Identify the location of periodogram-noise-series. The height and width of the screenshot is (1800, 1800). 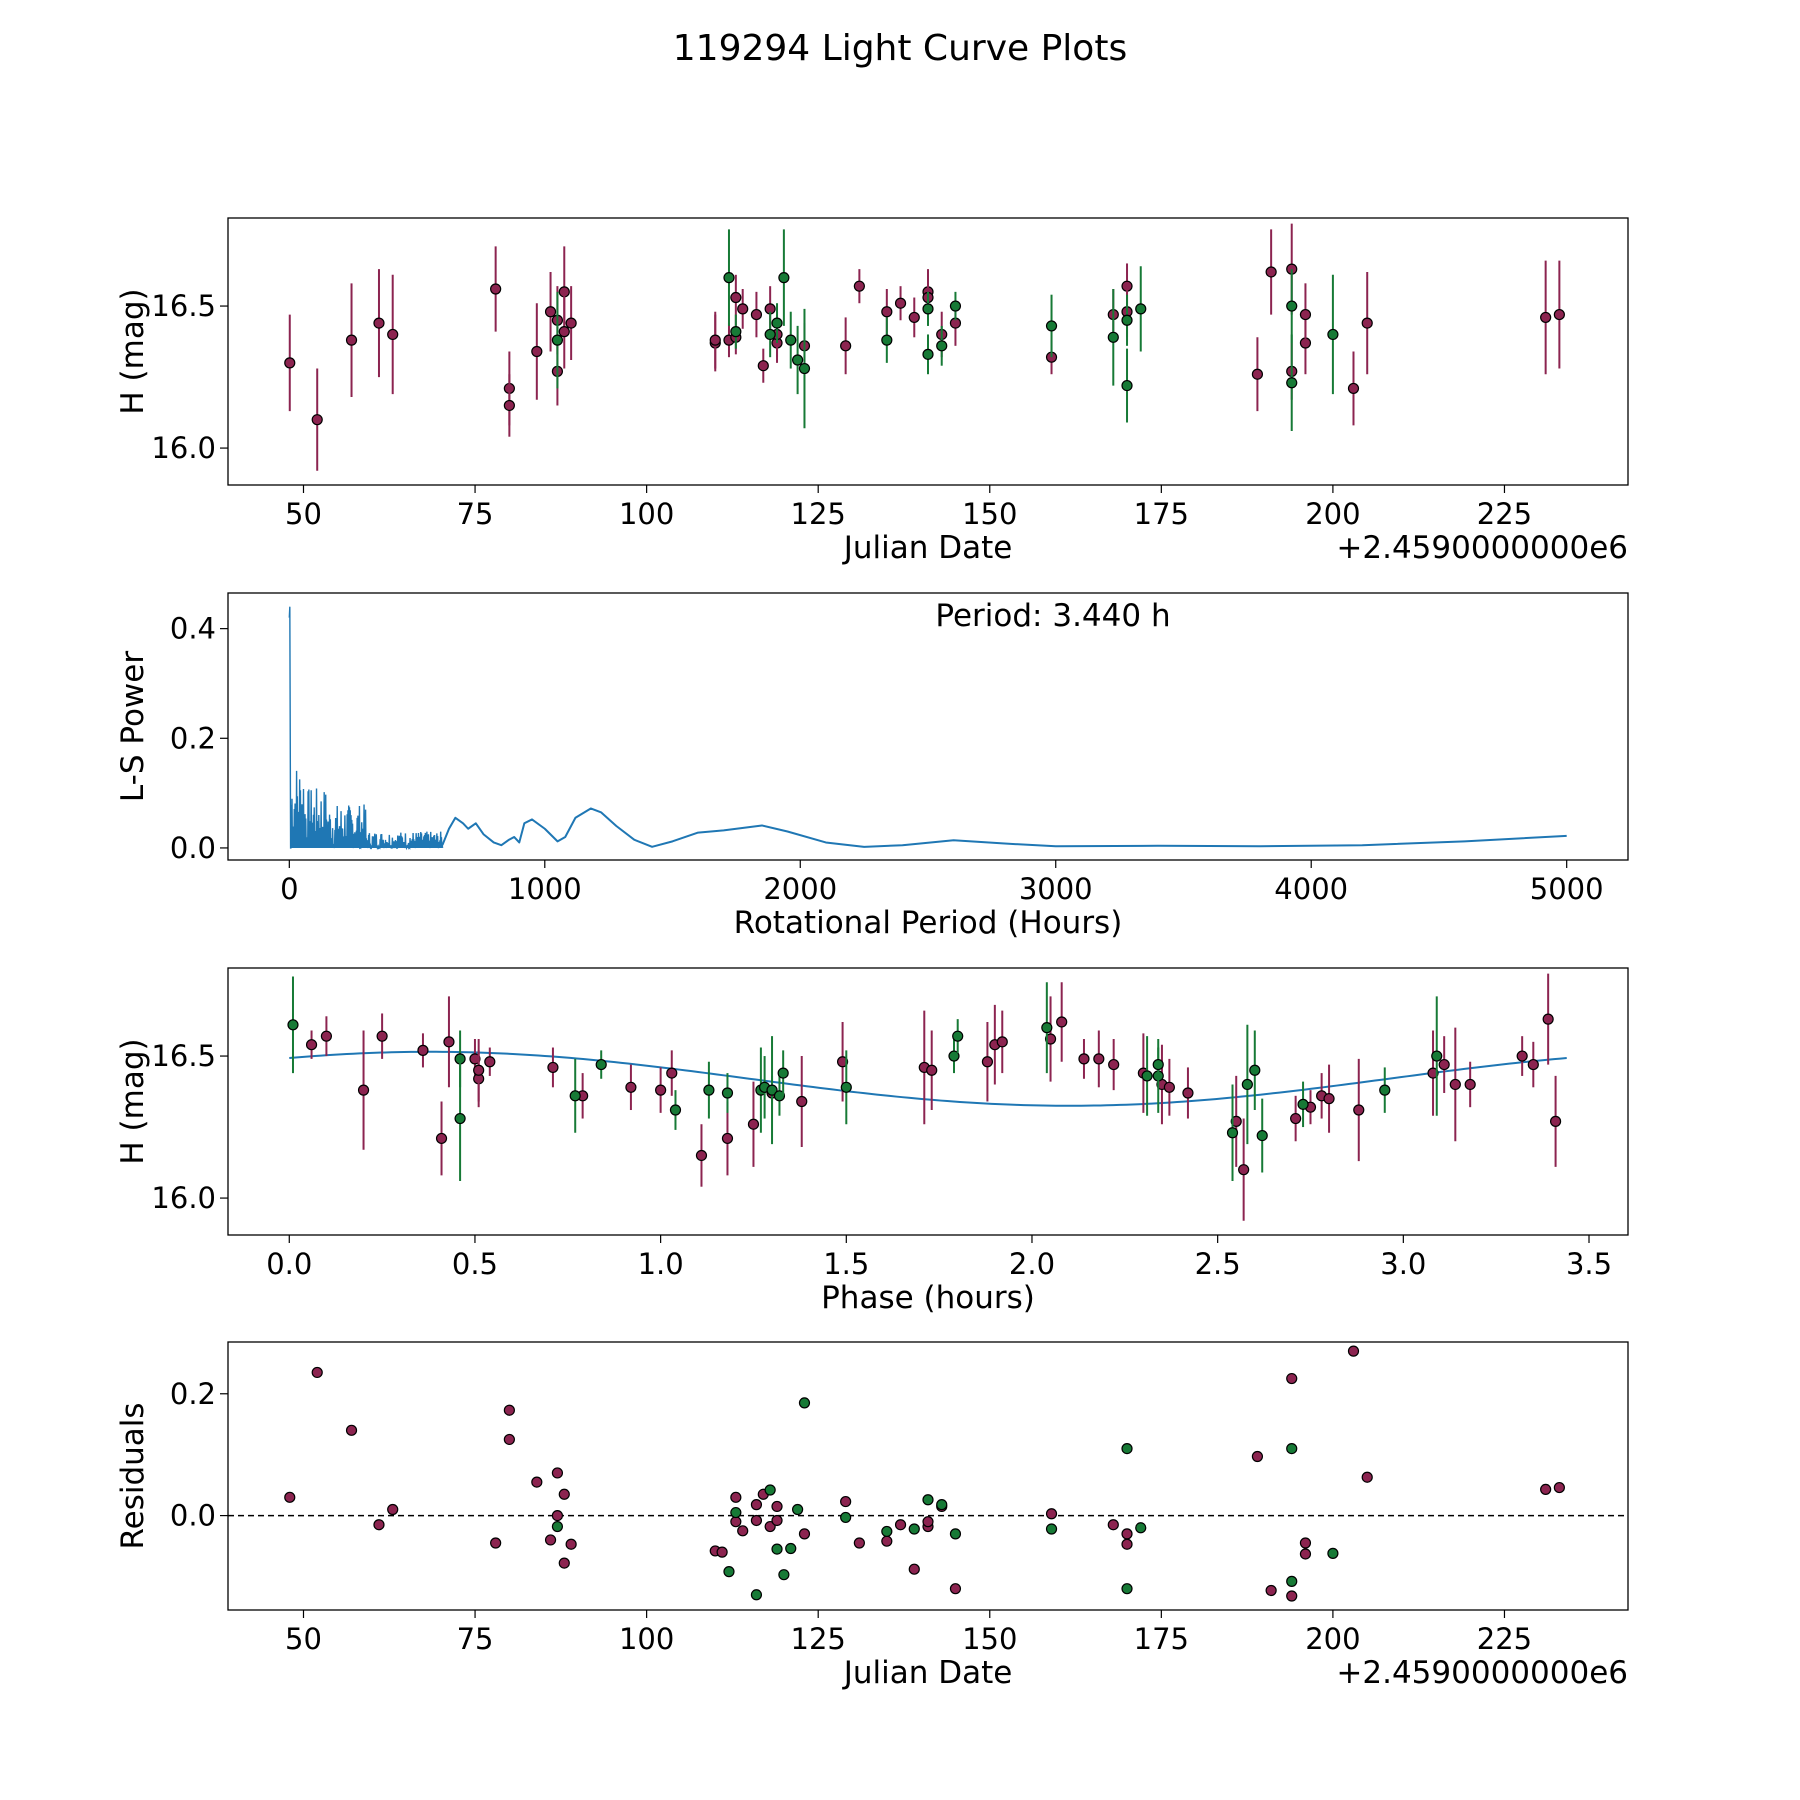
(366, 728).